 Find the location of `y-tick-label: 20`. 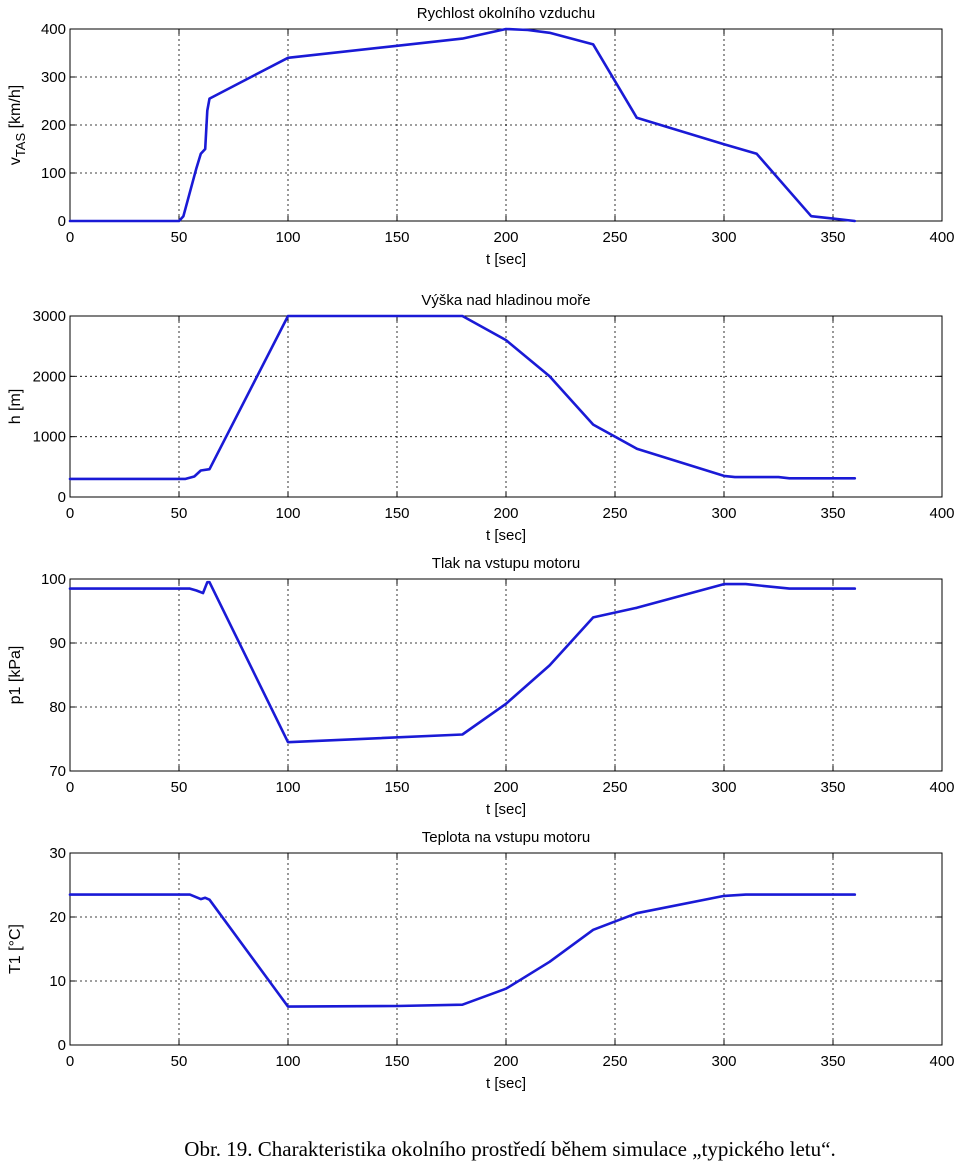

y-tick-label: 20 is located at coordinates (57, 917).